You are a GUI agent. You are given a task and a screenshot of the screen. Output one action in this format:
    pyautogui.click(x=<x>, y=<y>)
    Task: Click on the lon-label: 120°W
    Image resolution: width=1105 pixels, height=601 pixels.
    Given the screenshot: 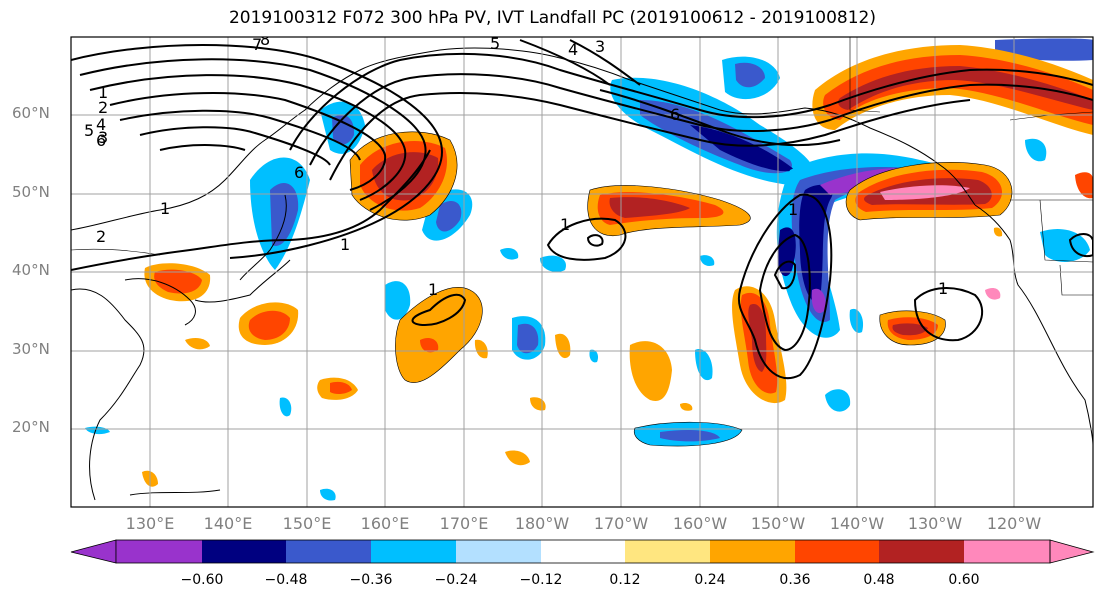 What is the action you would take?
    pyautogui.click(x=1014, y=523)
    